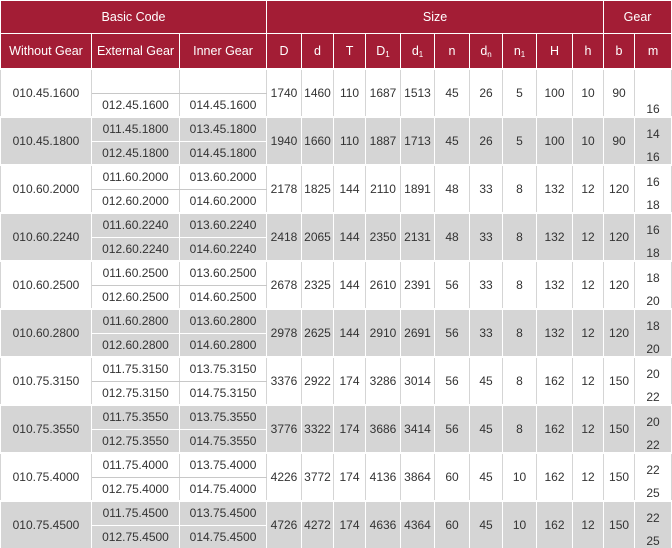 The height and width of the screenshot is (548, 672). What do you see at coordinates (135, 201) in the screenshot?
I see `cell-external-gear: 012.60.2000` at bounding box center [135, 201].